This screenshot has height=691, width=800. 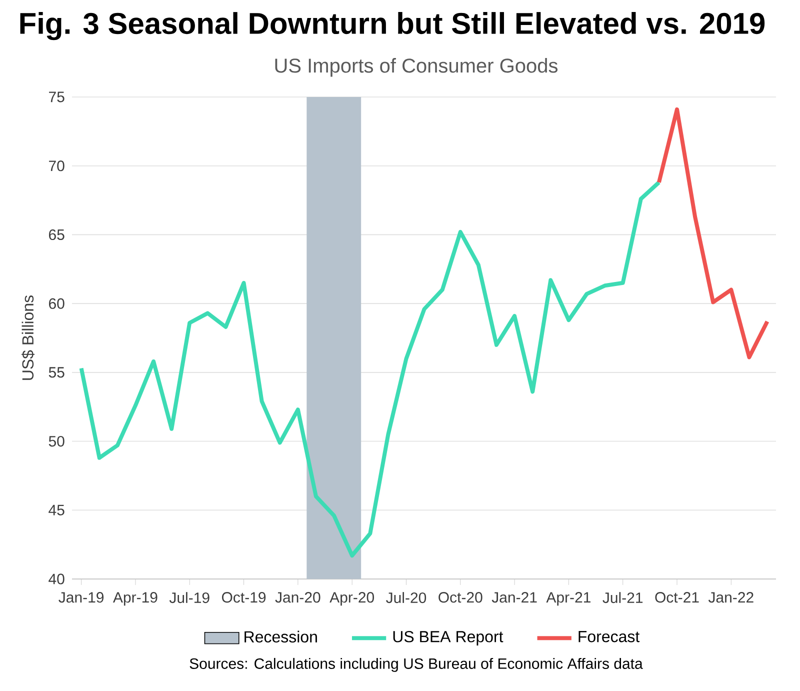 I want to click on y-tick-label: 50, so click(x=56, y=441).